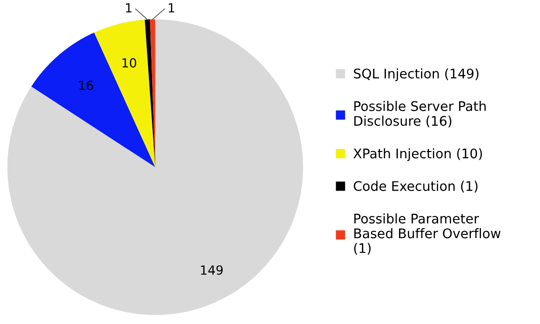  Describe the element at coordinates (417, 154) in the screenshot. I see `legend-label: XPath Injection (10)` at that location.